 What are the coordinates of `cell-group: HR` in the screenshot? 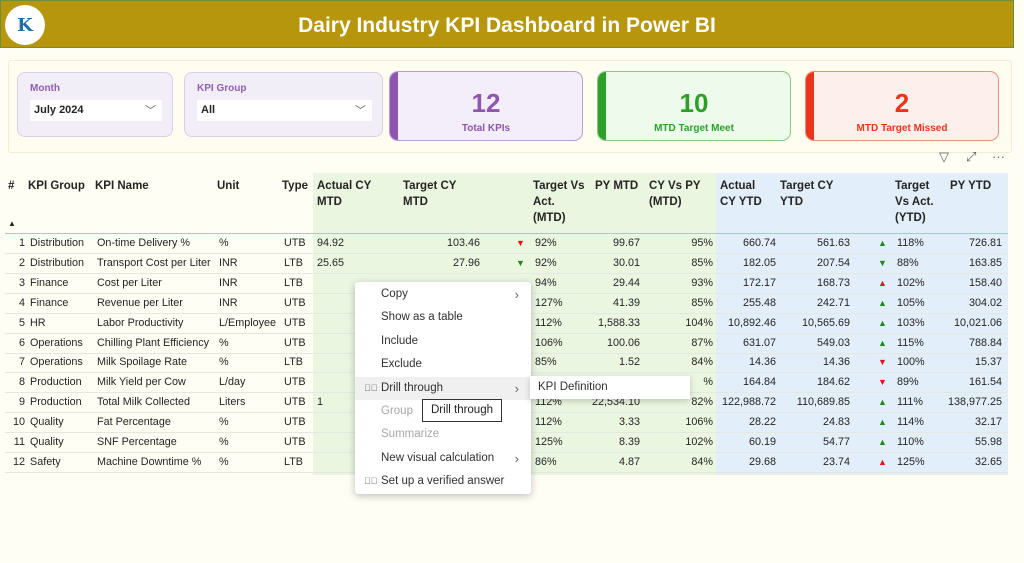 It's located at (38, 322).